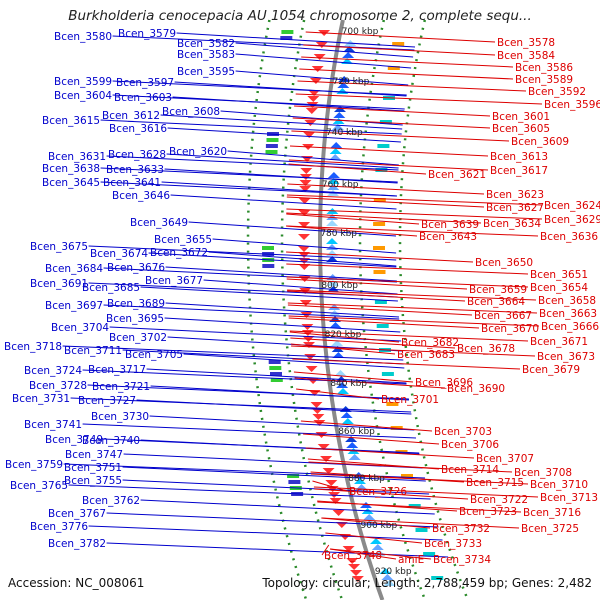 The image size is (600, 604). What do you see at coordinates (183, 240) in the screenshot?
I see `gene-label-left: Bcen_3655` at bounding box center [183, 240].